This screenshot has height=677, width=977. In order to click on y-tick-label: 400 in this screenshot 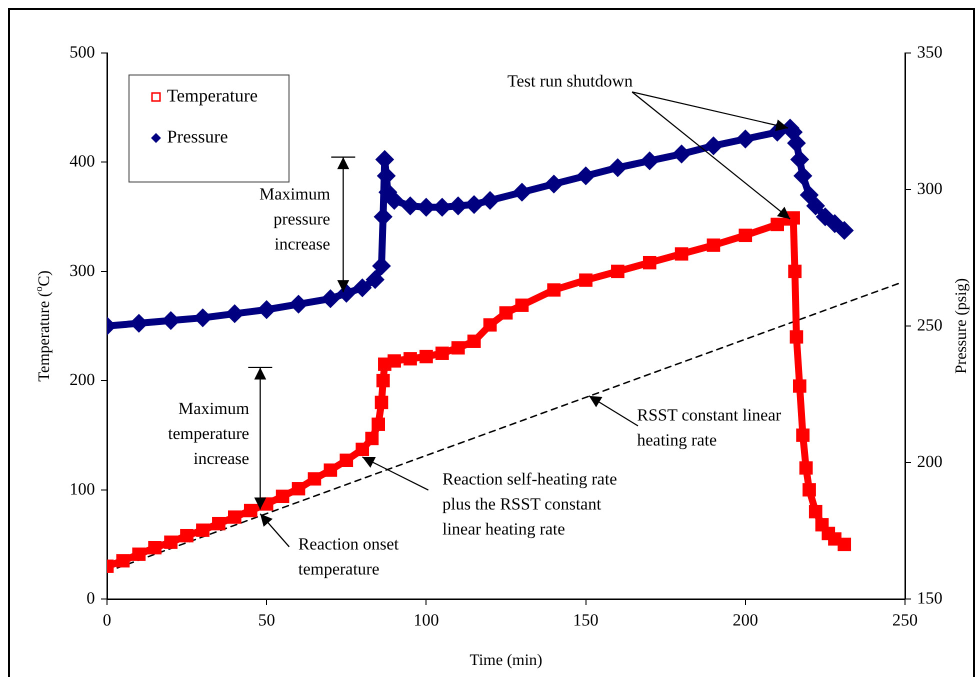, I will do `click(82, 161)`.